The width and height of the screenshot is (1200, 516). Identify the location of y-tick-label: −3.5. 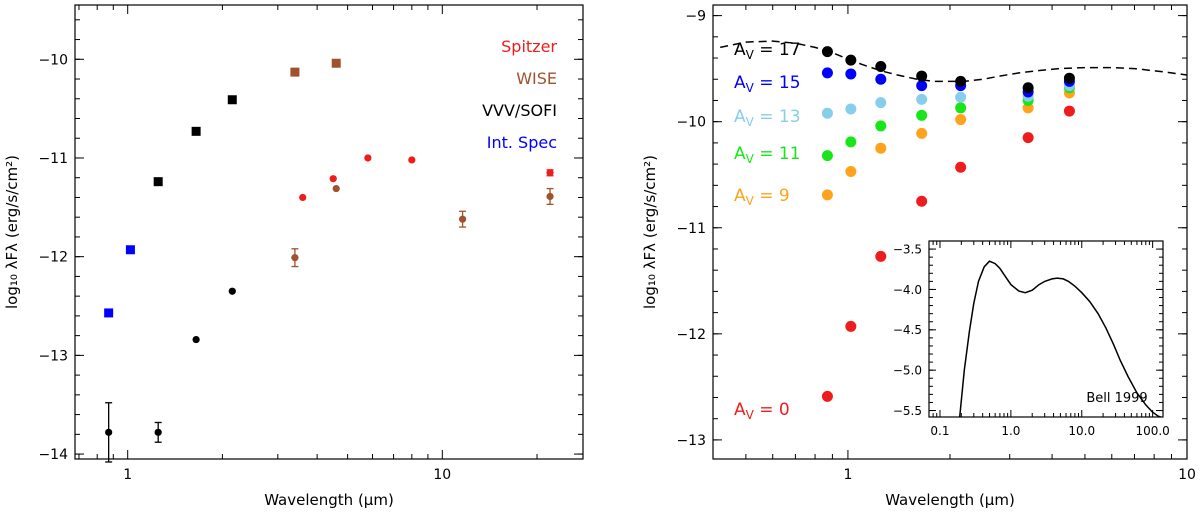
(907, 249).